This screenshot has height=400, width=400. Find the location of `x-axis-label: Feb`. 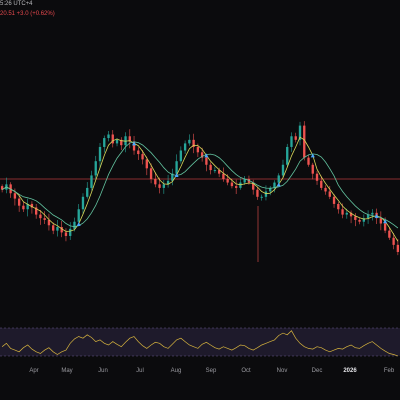

x-axis-label: Feb is located at coordinates (389, 371).